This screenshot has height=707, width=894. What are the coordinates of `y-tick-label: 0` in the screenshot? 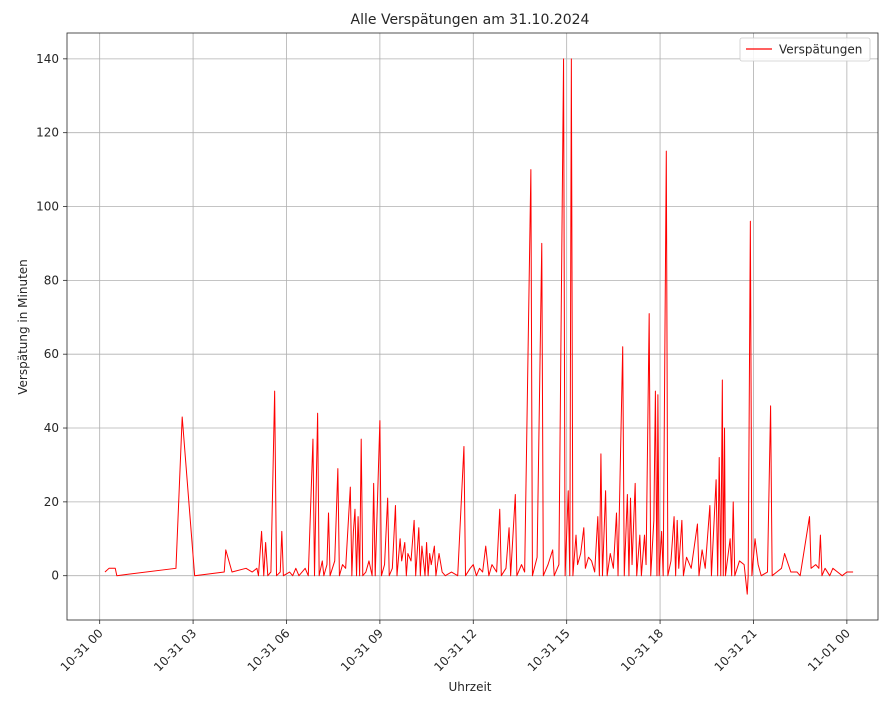 It's located at (55, 576).